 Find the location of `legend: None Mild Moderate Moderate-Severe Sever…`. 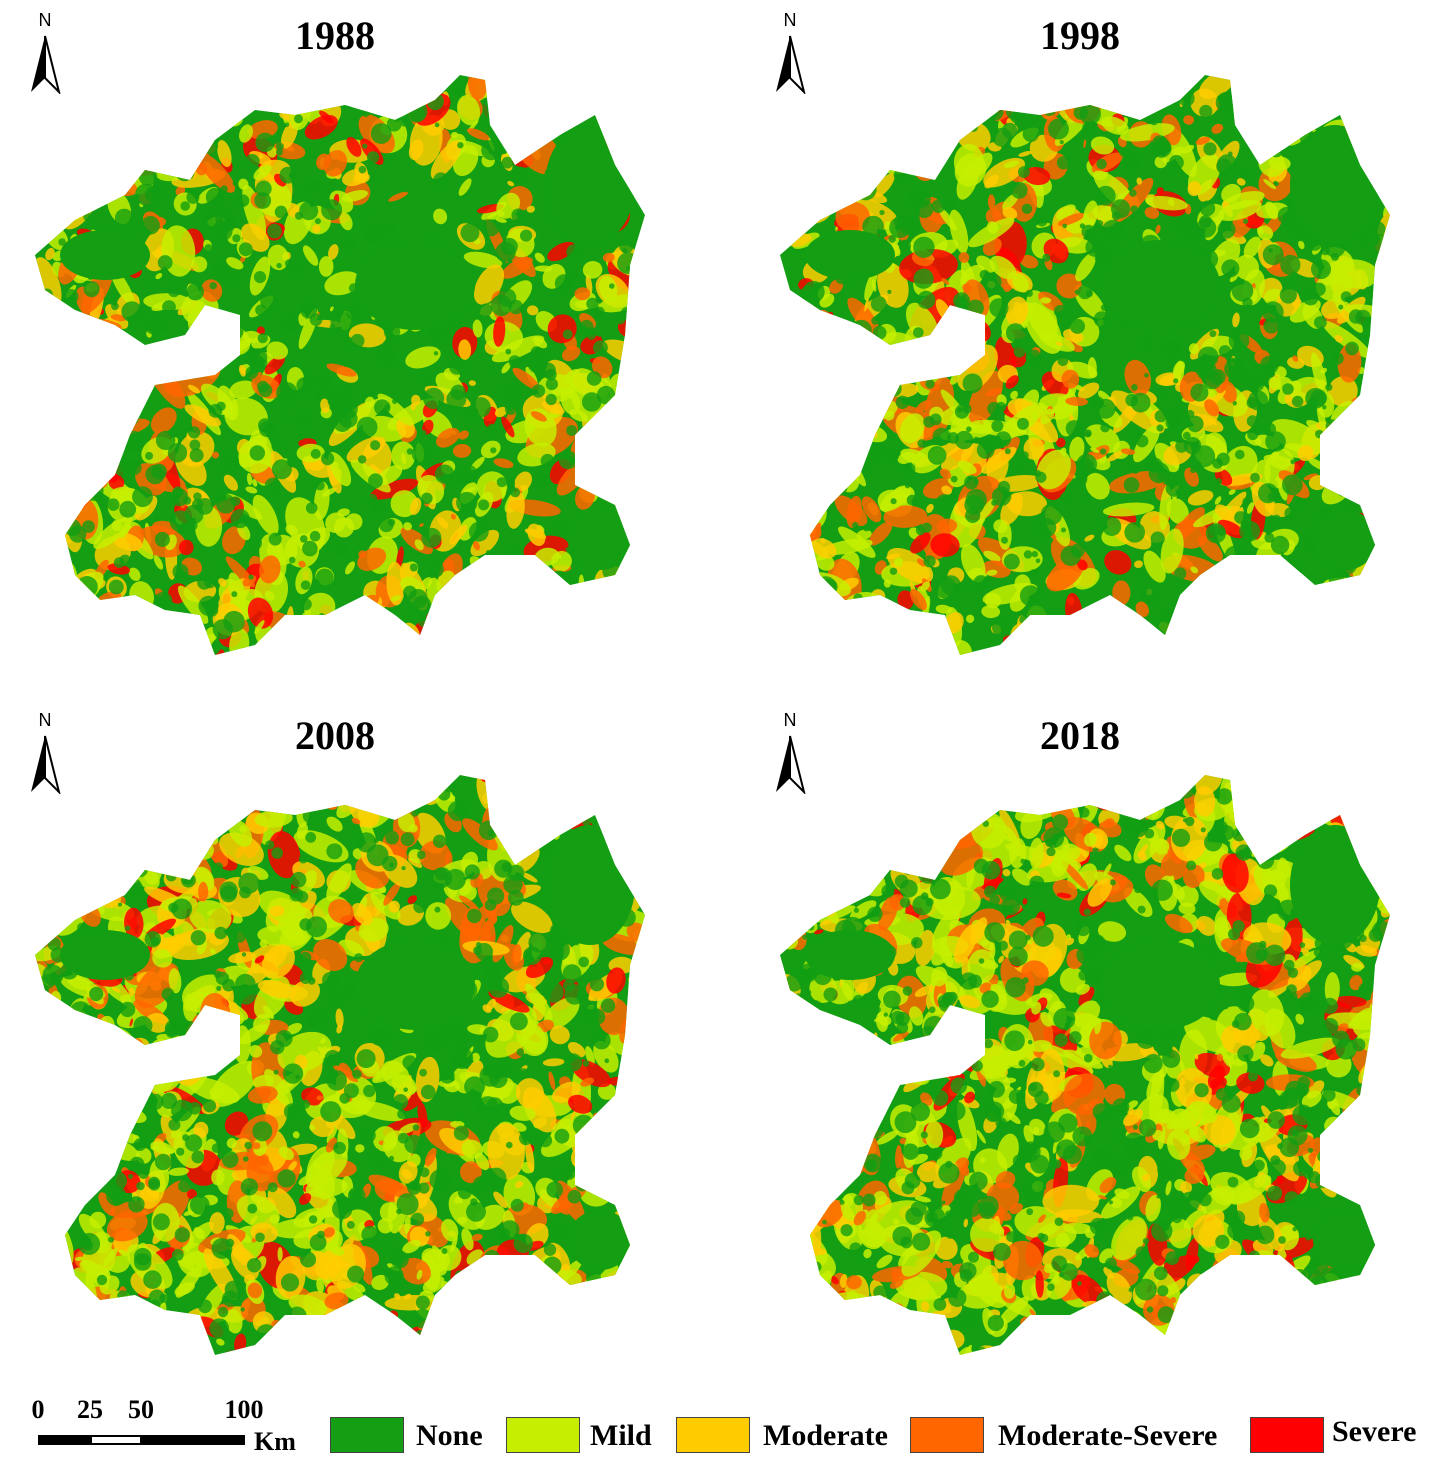

legend: None Mild Moderate Moderate-Severe Sever… is located at coordinates (880, 1437).